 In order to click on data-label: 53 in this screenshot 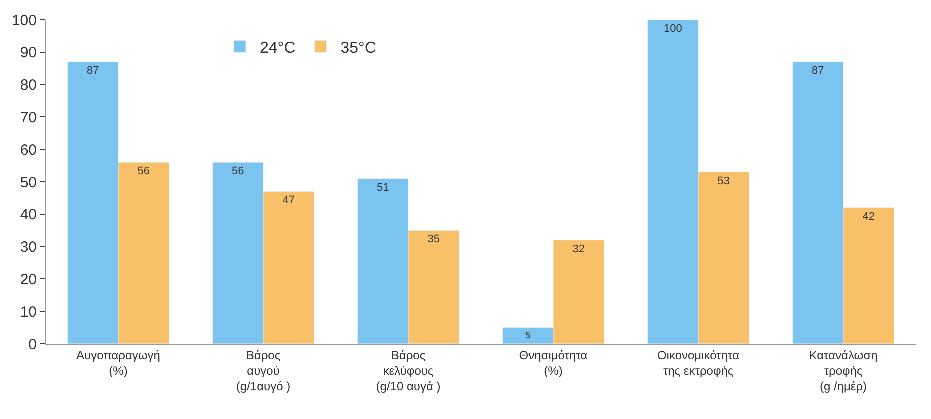, I will do `click(724, 181)`.